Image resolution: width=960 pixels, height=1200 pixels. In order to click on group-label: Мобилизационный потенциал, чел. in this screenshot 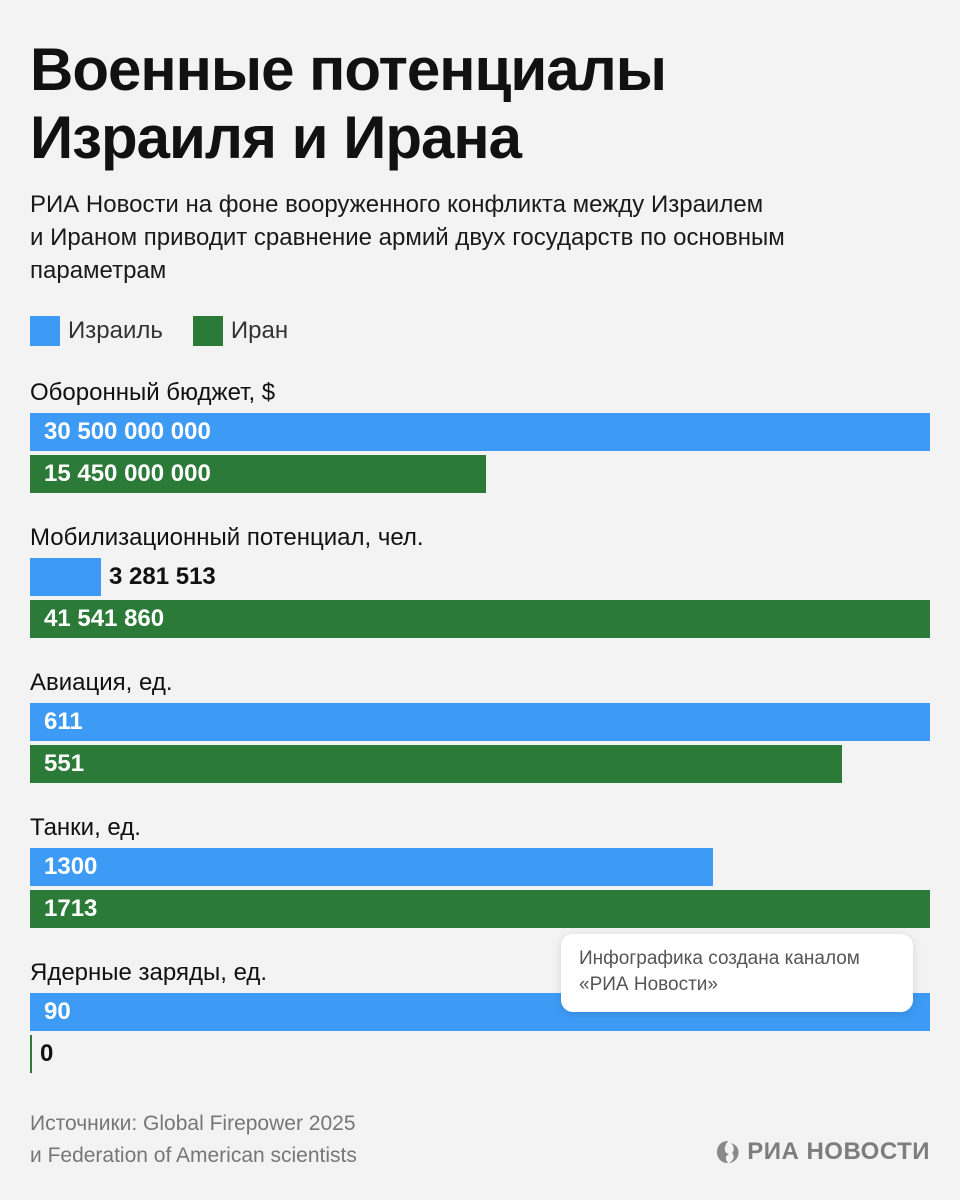, I will do `click(227, 537)`.